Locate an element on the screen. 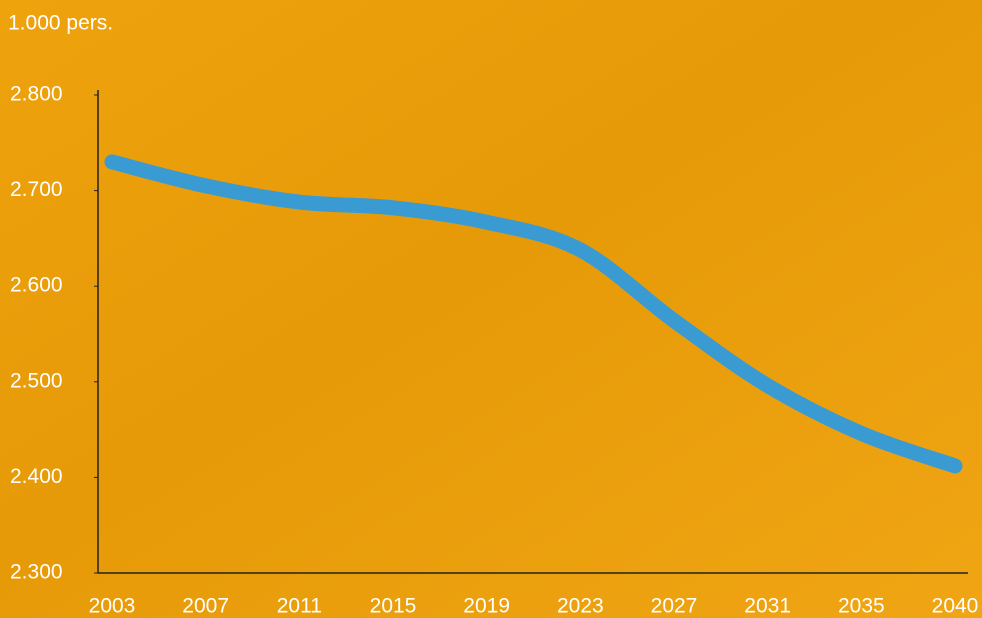 This screenshot has height=618, width=982. y-tick-label: 2.400 is located at coordinates (36, 476).